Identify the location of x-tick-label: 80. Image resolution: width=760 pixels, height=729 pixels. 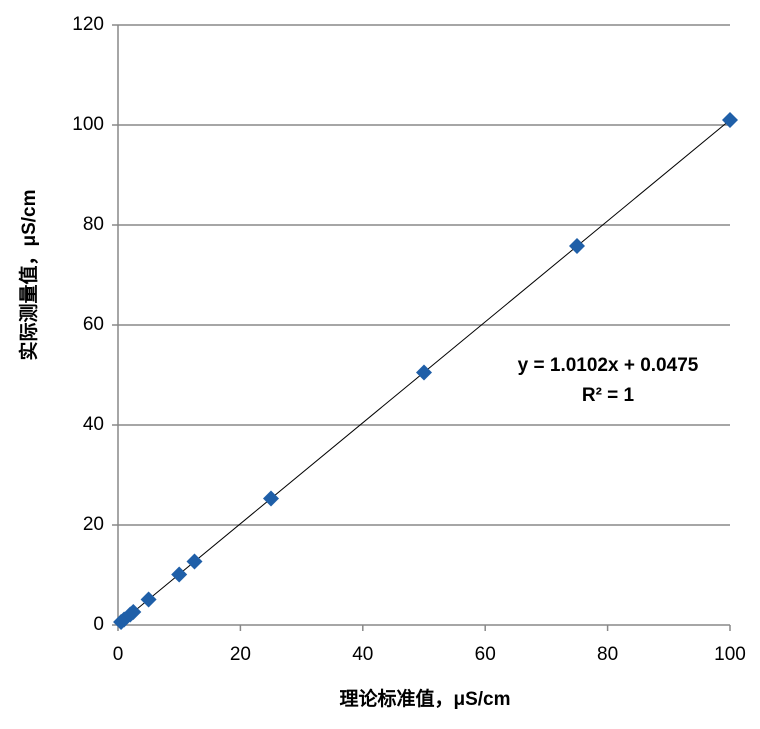
(607, 654).